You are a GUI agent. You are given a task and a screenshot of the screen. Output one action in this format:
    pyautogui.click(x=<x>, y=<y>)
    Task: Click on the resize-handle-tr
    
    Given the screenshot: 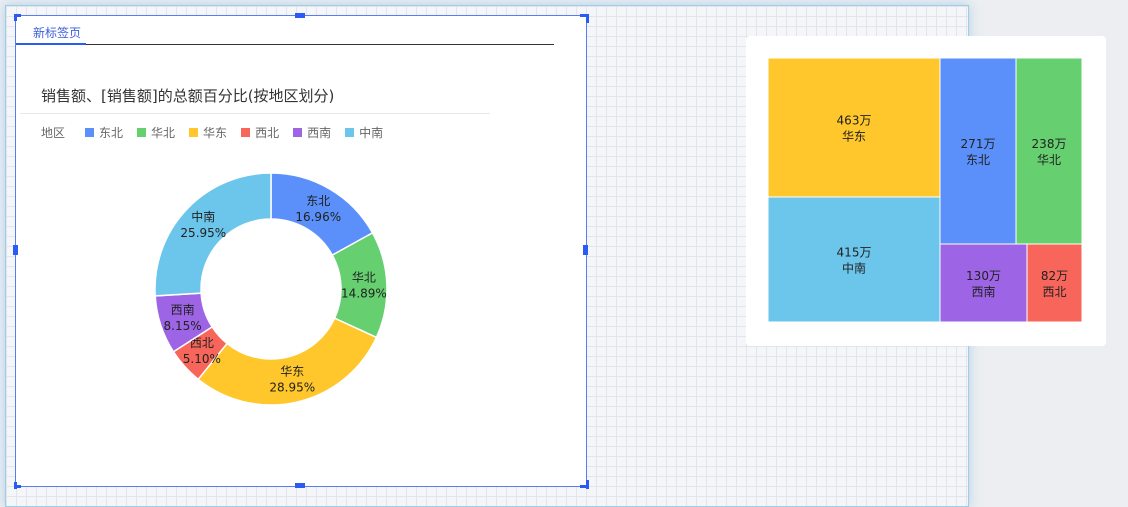 What is the action you would take?
    pyautogui.click(x=584, y=15)
    